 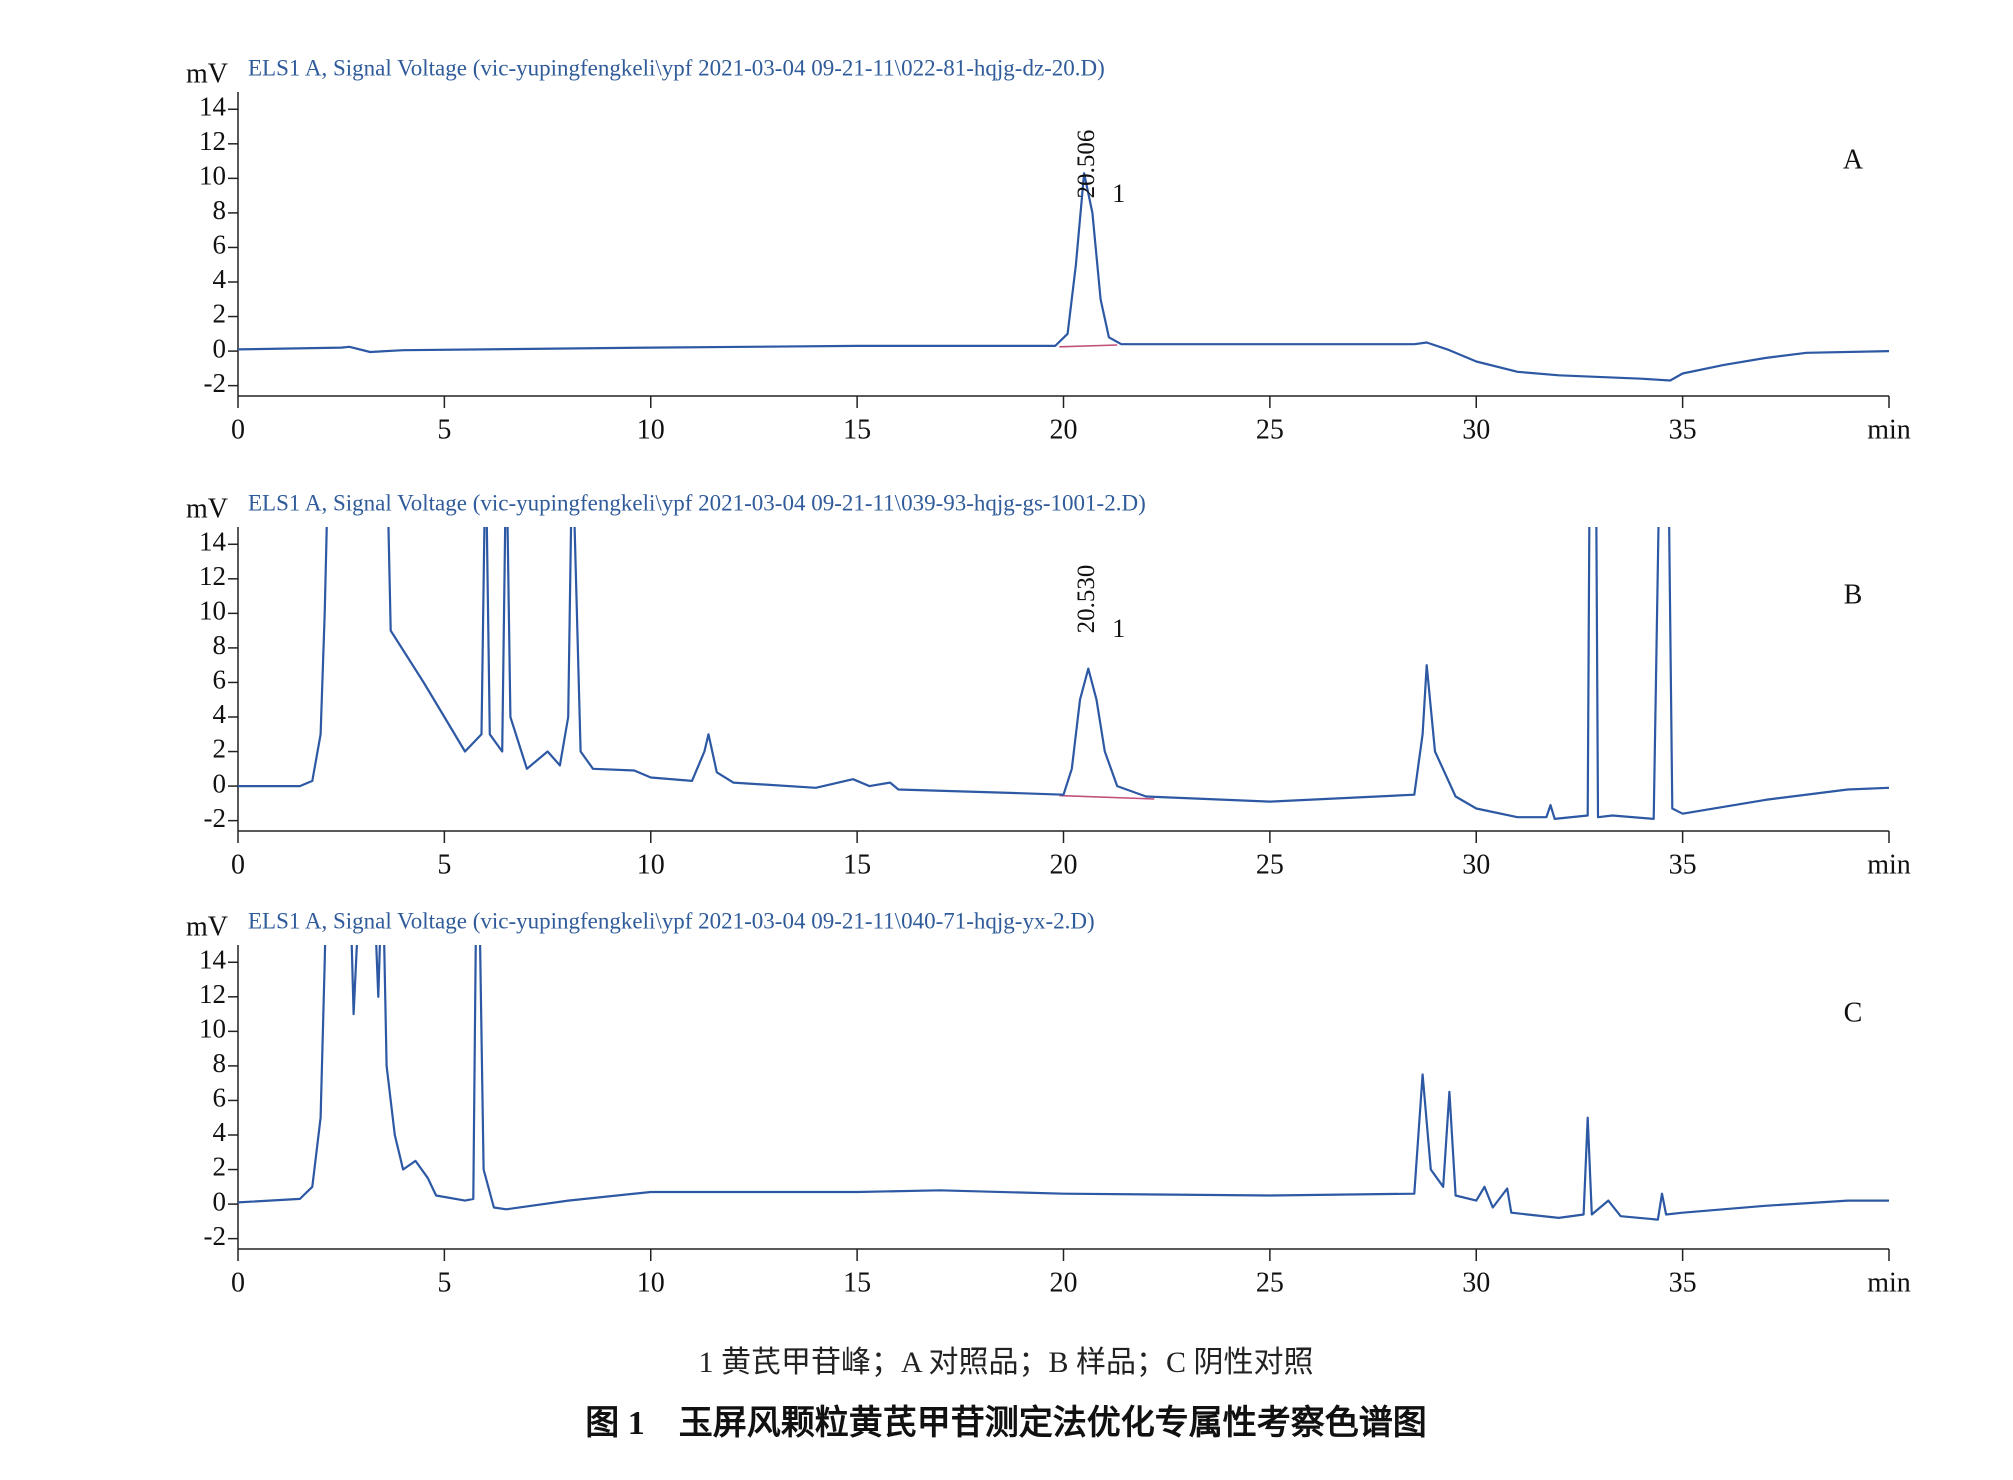 What do you see at coordinates (1086, 164) in the screenshot?
I see `peak-retention-time: 20.506` at bounding box center [1086, 164].